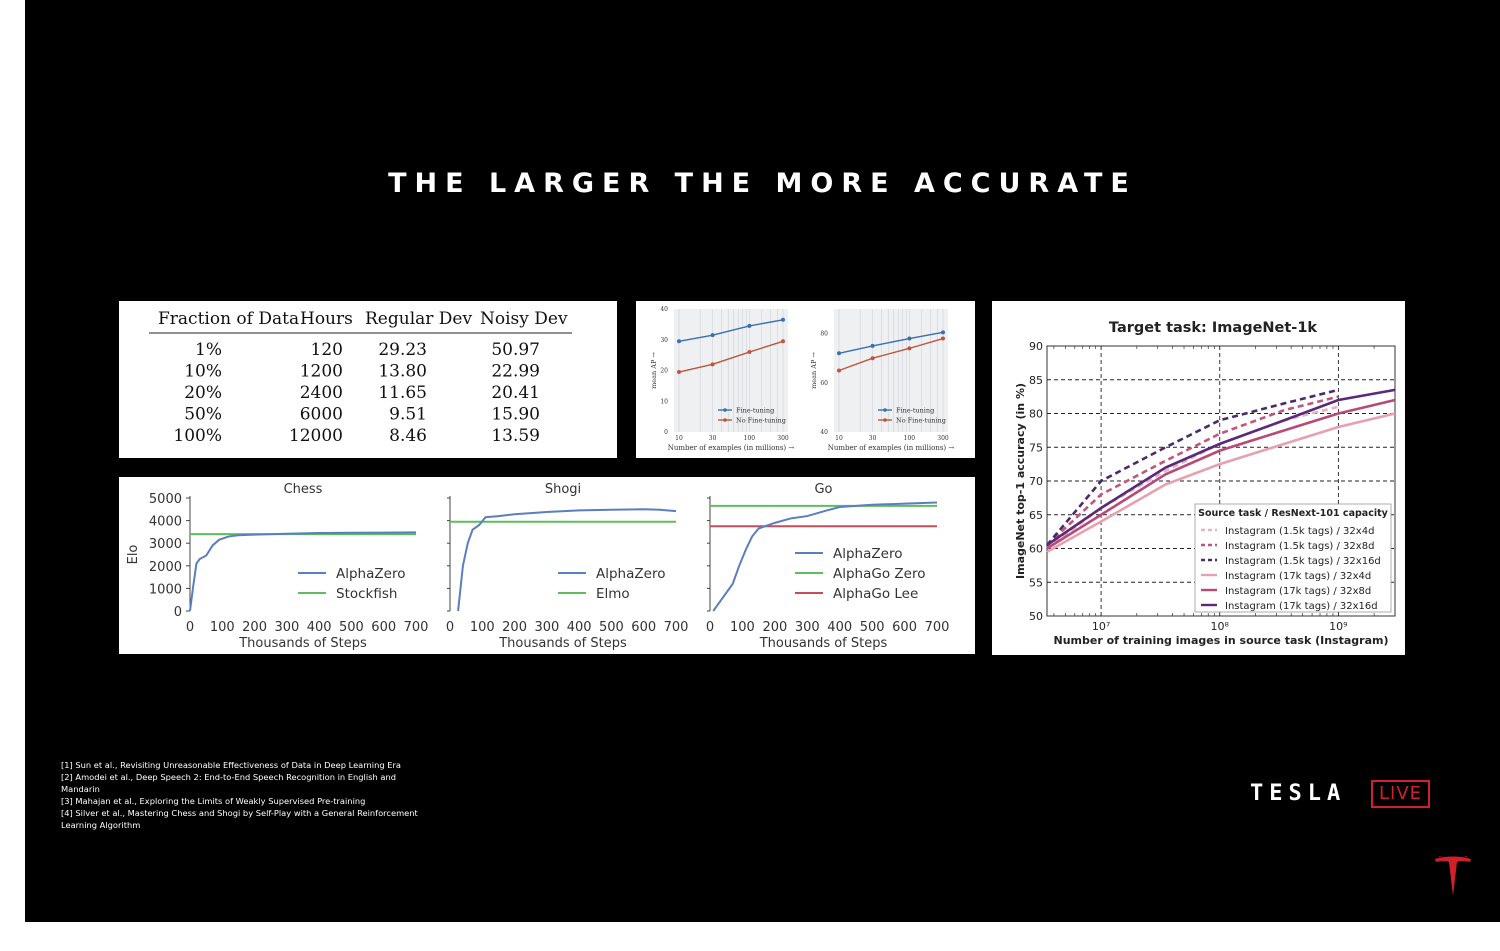  I want to click on ap-right-ylabel: mean AP →, so click(814, 370).